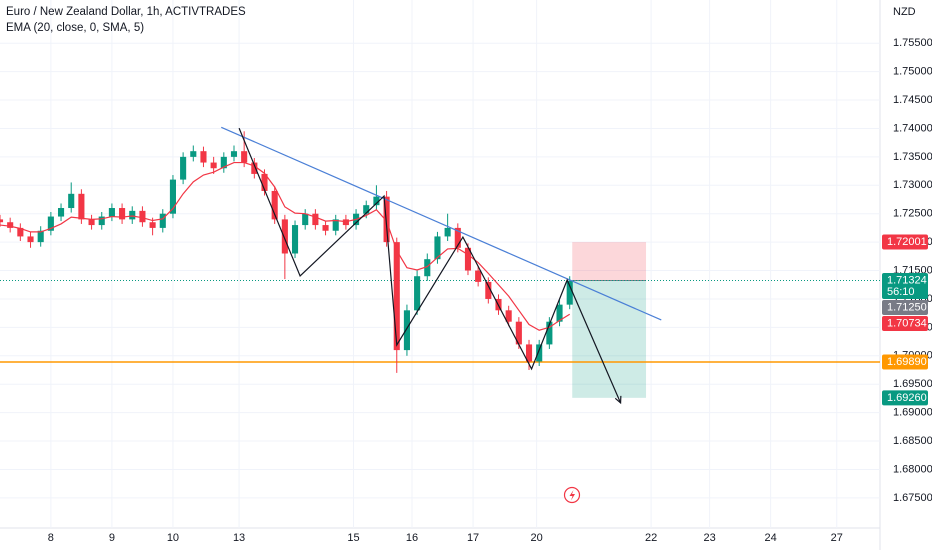  Describe the element at coordinates (771, 538) in the screenshot. I see `x-tick-label: 24` at that location.